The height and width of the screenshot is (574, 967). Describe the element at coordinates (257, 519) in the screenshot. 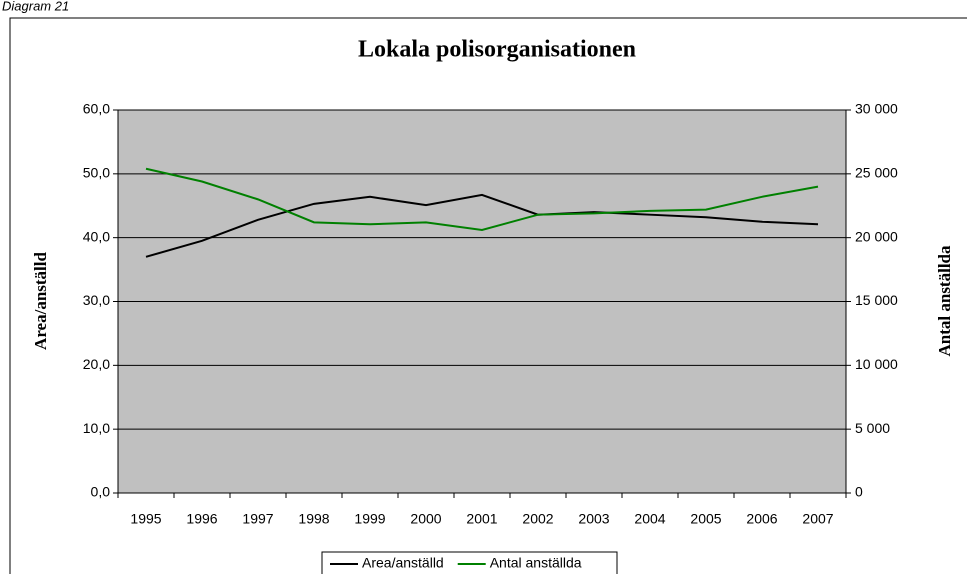

I see `x-tick-label: 1997` at that location.